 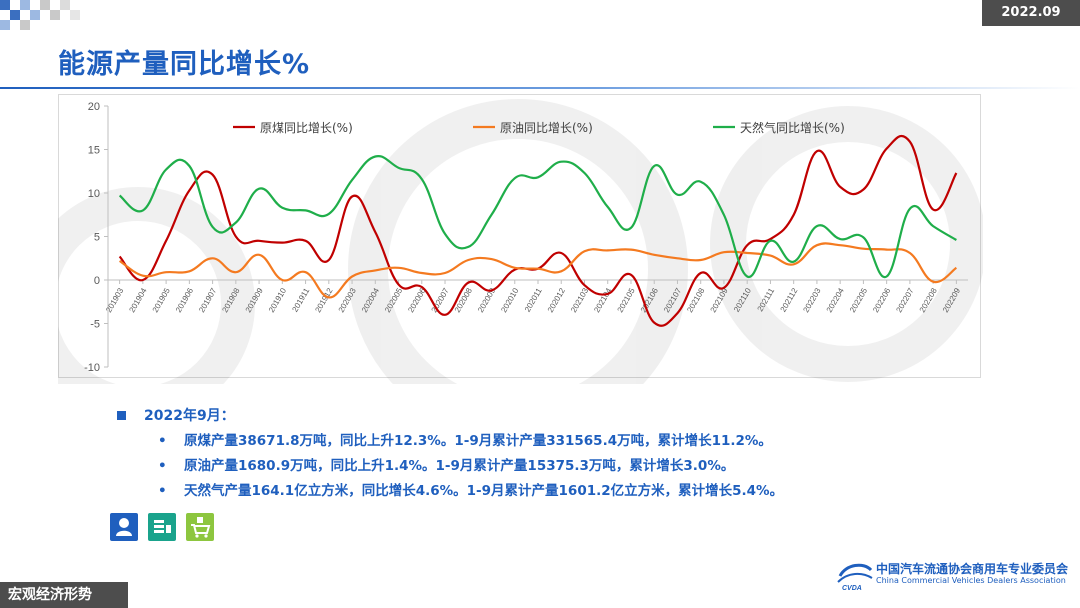 What do you see at coordinates (540, 88) in the screenshot?
I see `title-underline` at bounding box center [540, 88].